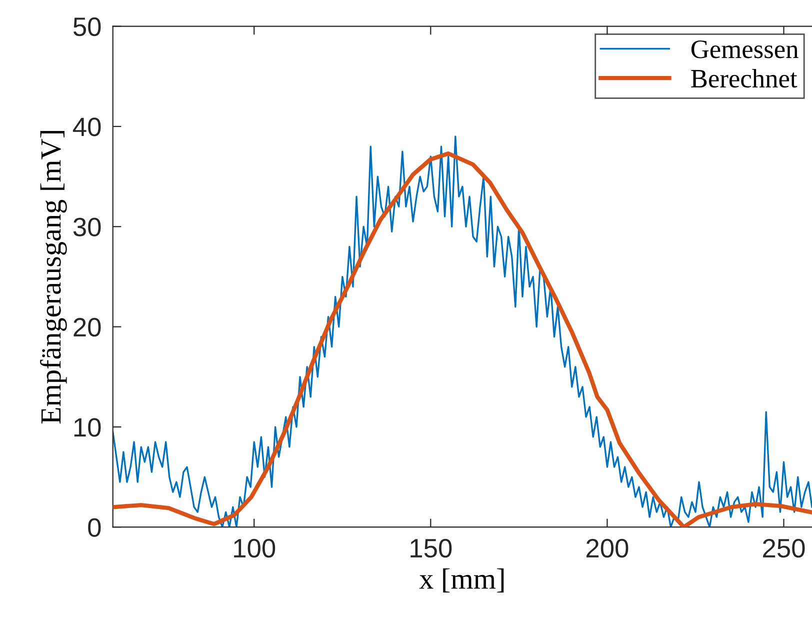  I want to click on y-tick-label: 30, so click(87, 227).